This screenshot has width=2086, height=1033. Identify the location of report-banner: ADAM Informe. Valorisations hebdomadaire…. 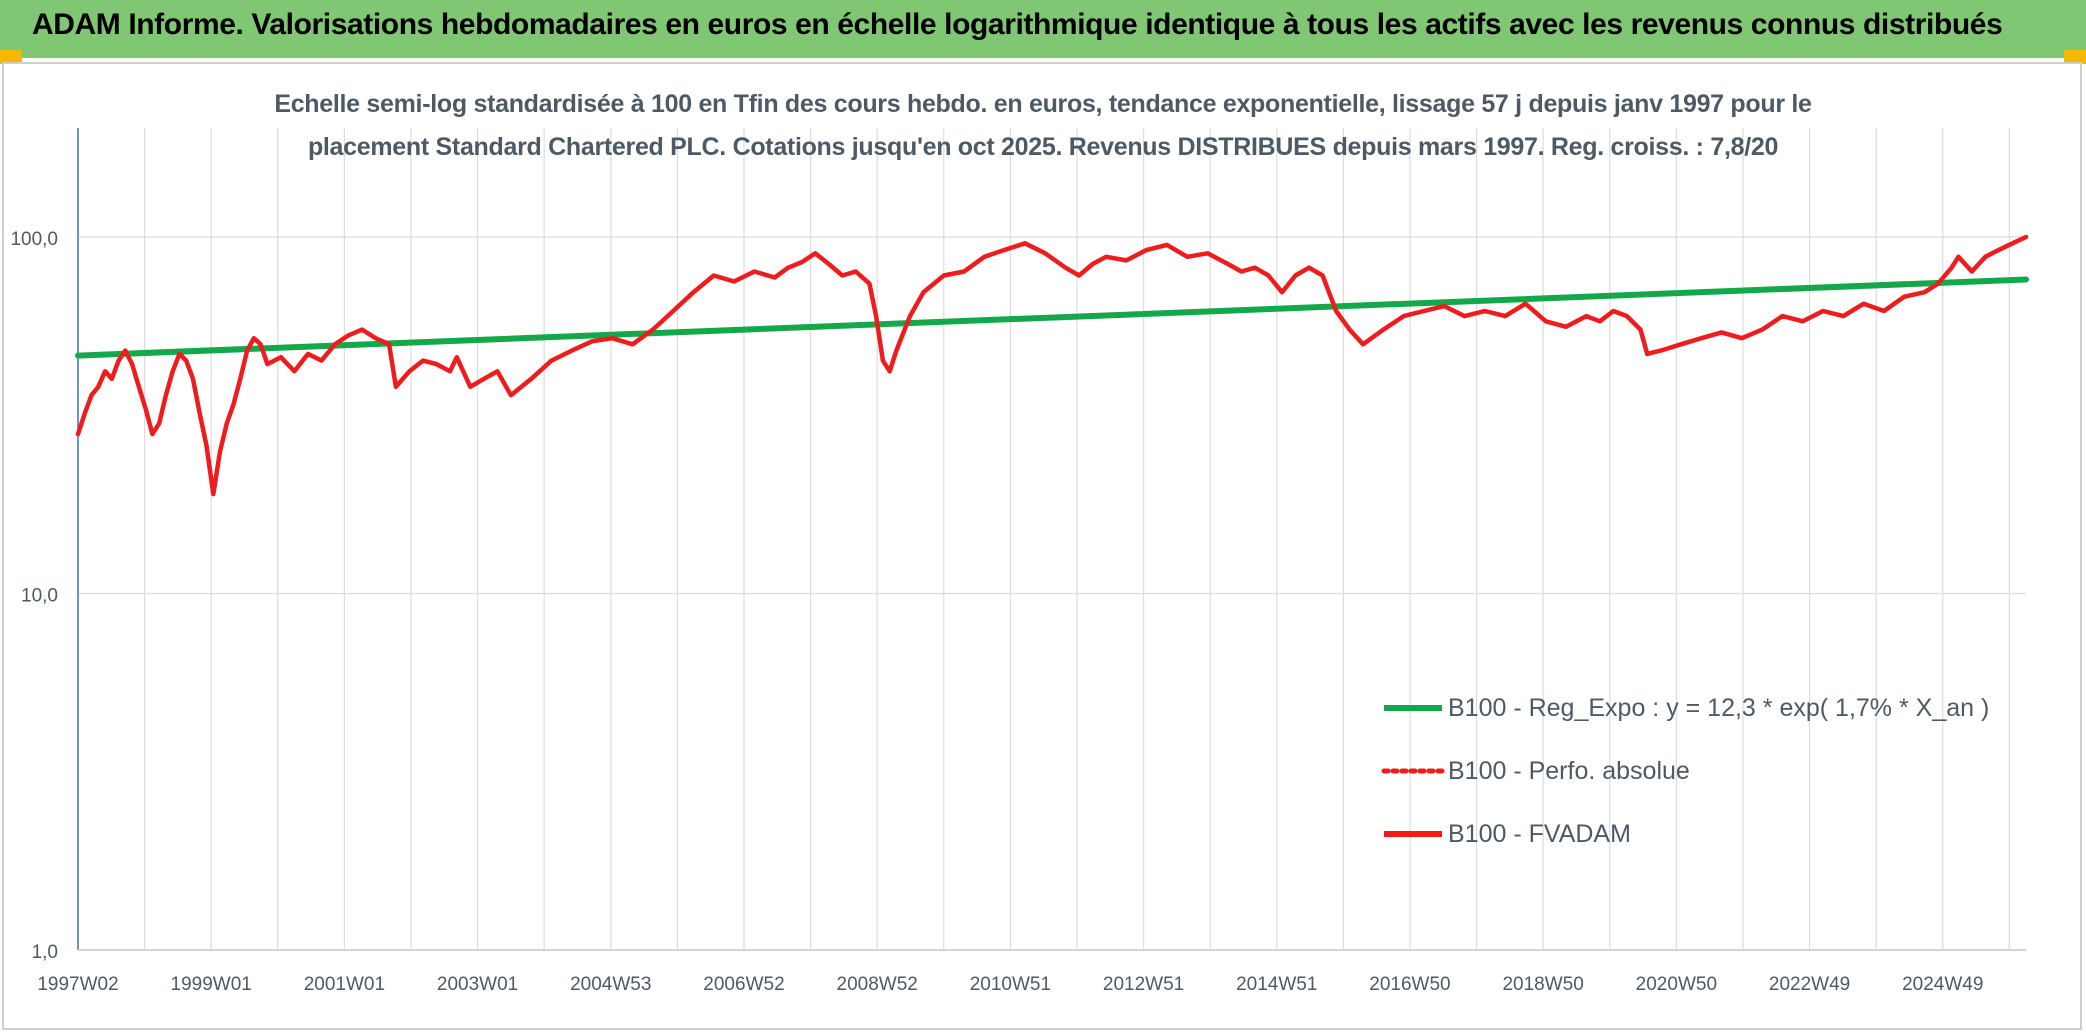
(1043, 29).